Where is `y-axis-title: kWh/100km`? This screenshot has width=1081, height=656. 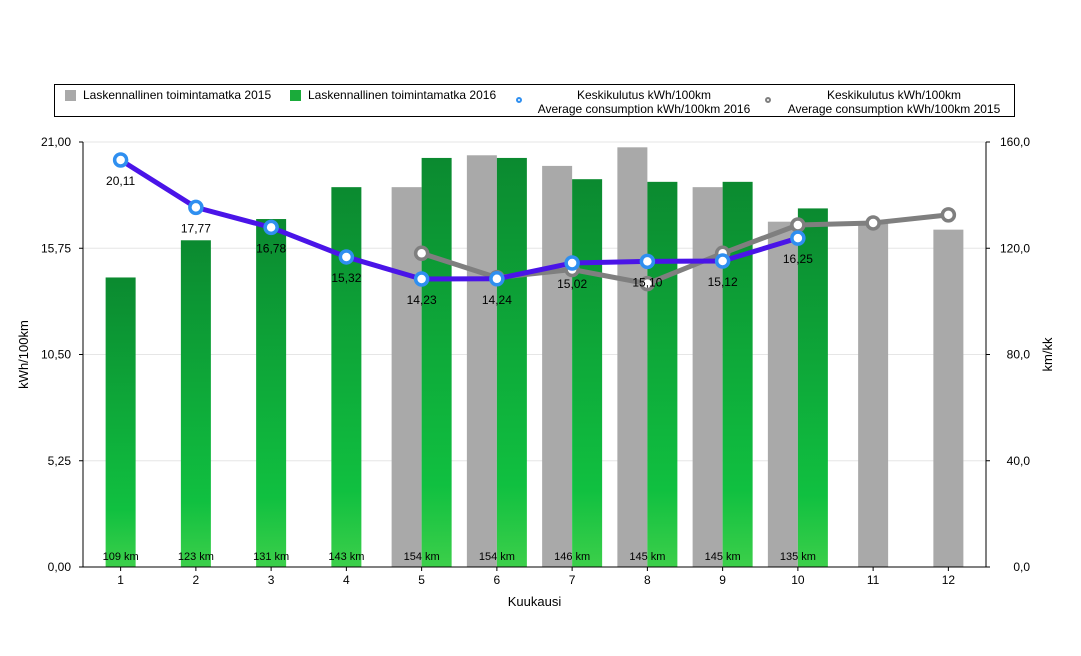
y-axis-title: kWh/100km is located at coordinates (23, 354).